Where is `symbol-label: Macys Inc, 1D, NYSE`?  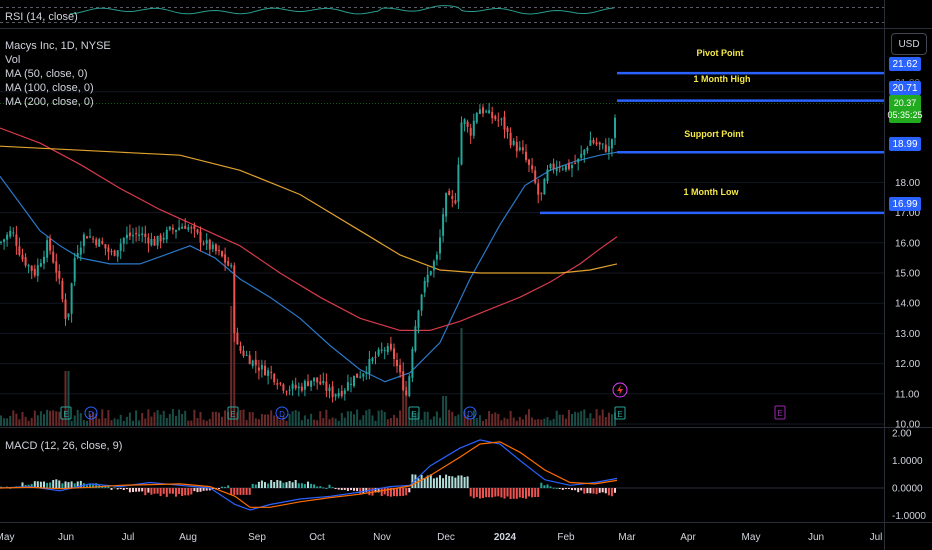
symbol-label: Macys Inc, 1D, NYSE is located at coordinates (58, 46).